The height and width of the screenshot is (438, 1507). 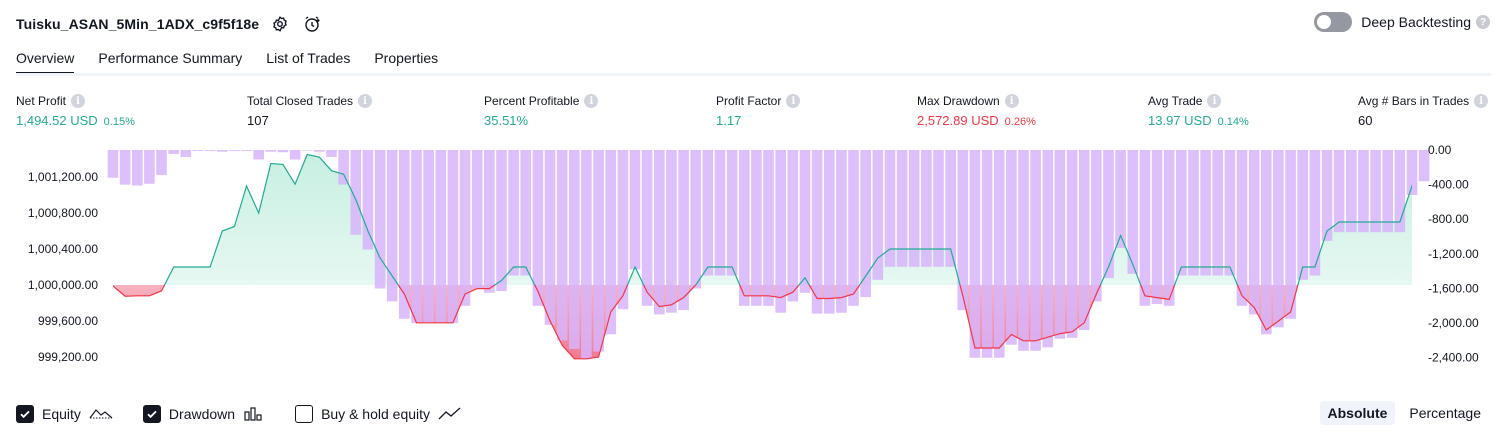 What do you see at coordinates (1324, 22) in the screenshot?
I see `toggle-knob` at bounding box center [1324, 22].